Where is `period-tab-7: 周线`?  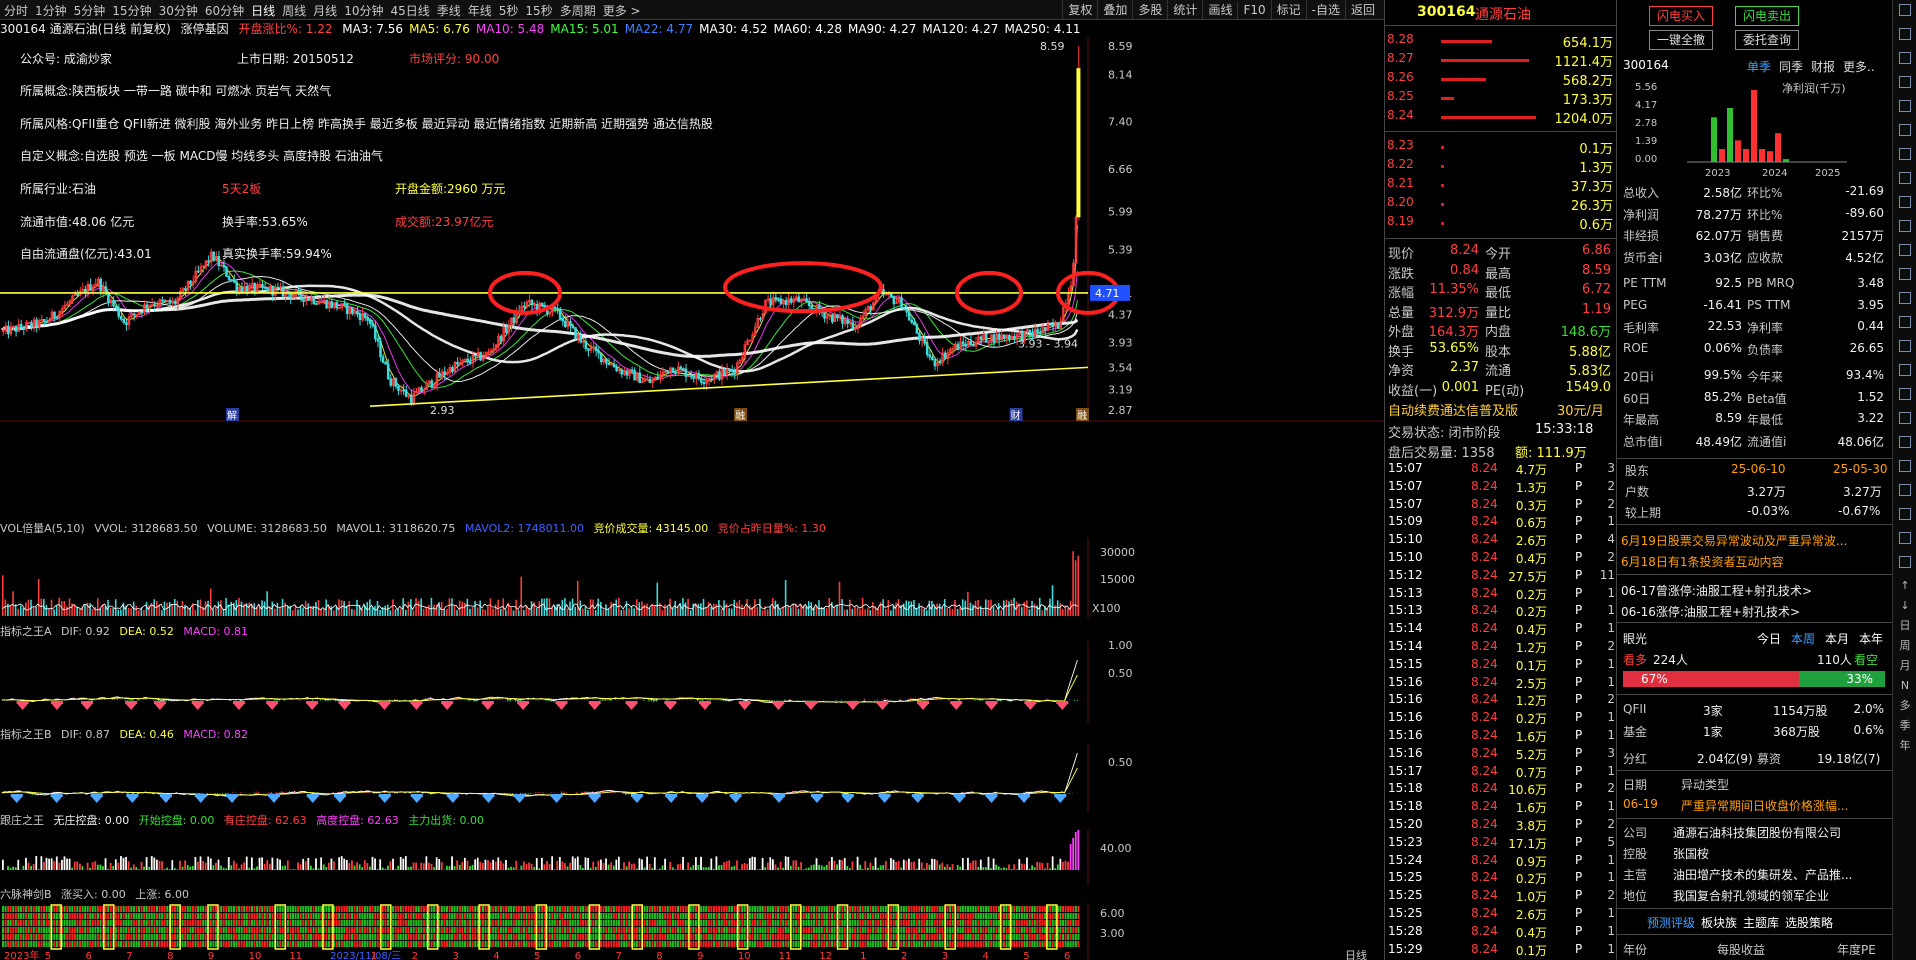 period-tab-7: 周线 is located at coordinates (294, 11).